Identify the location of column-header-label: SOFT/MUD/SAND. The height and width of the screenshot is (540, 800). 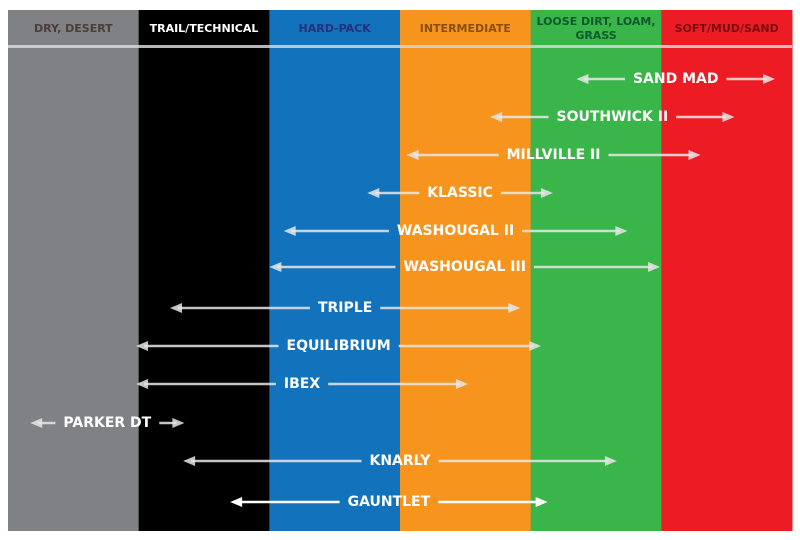
(727, 28).